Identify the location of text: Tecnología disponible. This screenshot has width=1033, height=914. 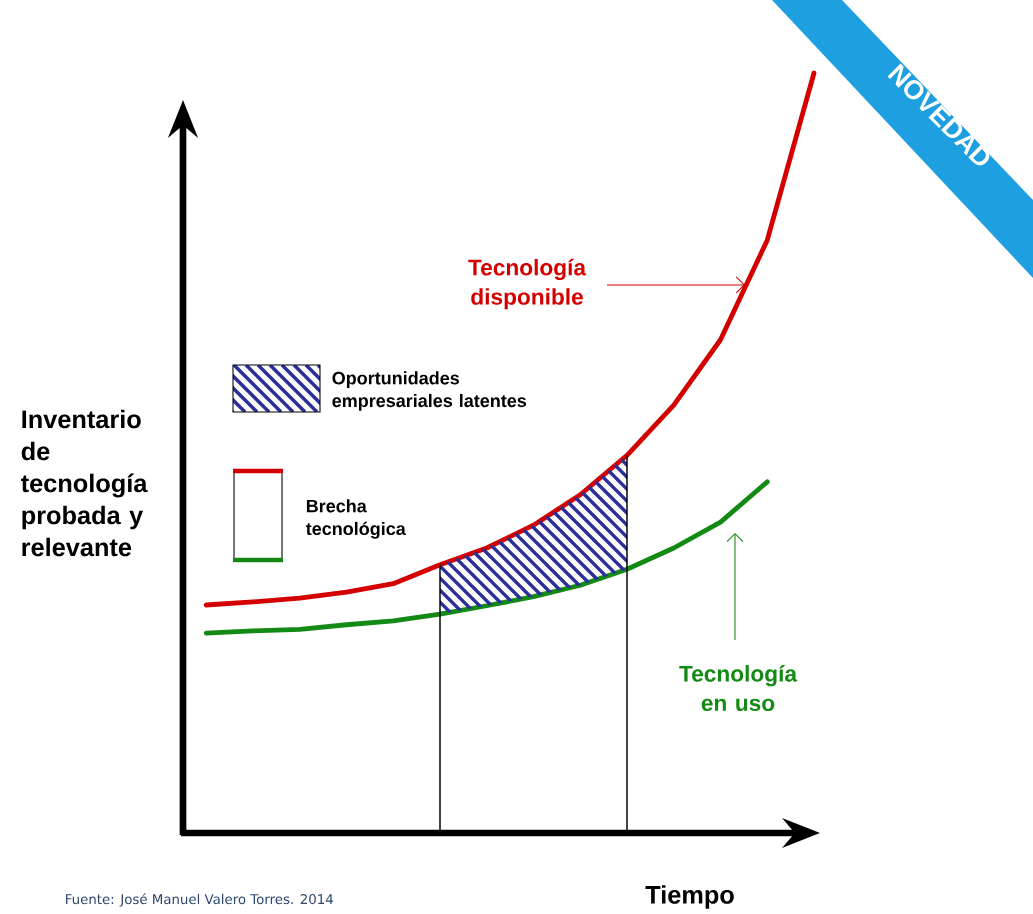
(527, 284).